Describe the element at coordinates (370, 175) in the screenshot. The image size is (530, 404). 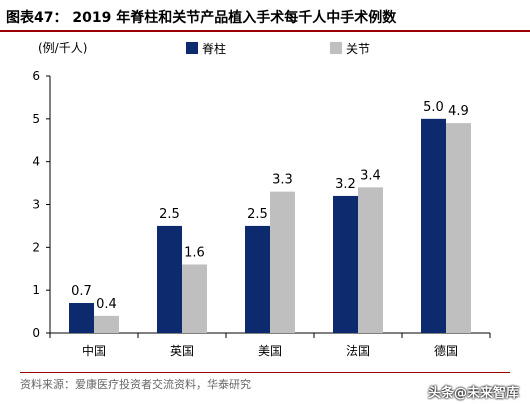
I see `data-label: 3.4` at that location.